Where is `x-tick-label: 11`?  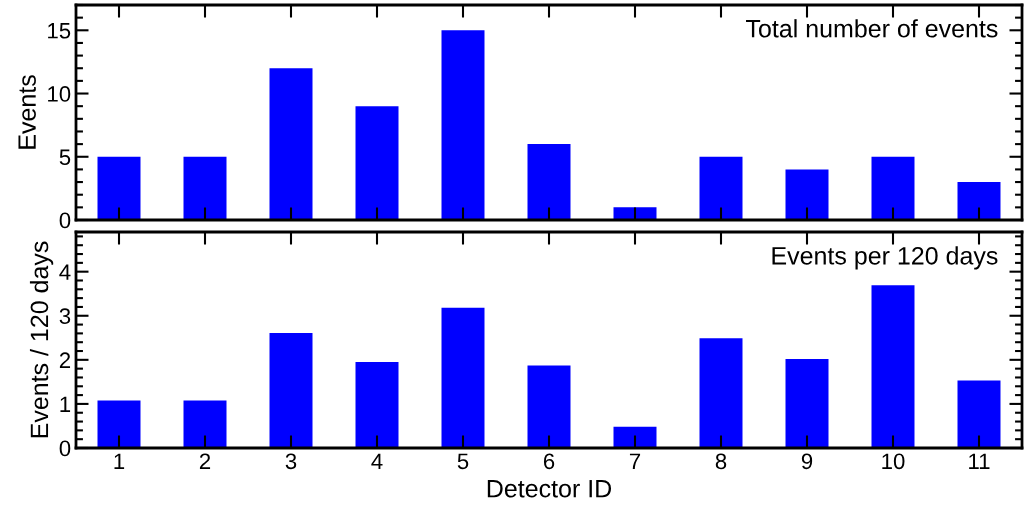
x-tick-label: 11 is located at coordinates (979, 461).